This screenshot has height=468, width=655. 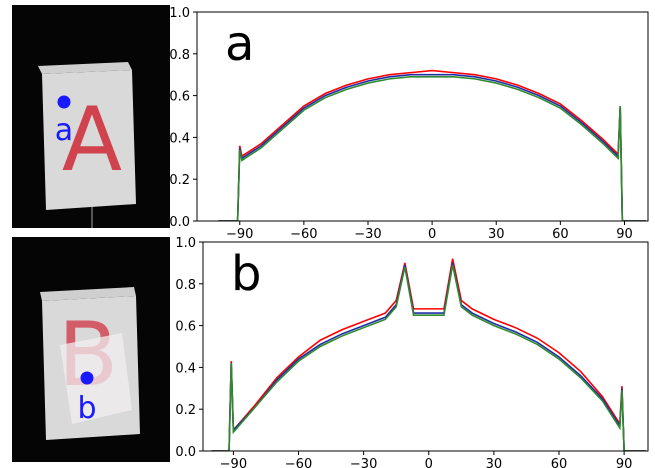 What do you see at coordinates (64, 130) in the screenshot?
I see `marker-label: a` at bounding box center [64, 130].